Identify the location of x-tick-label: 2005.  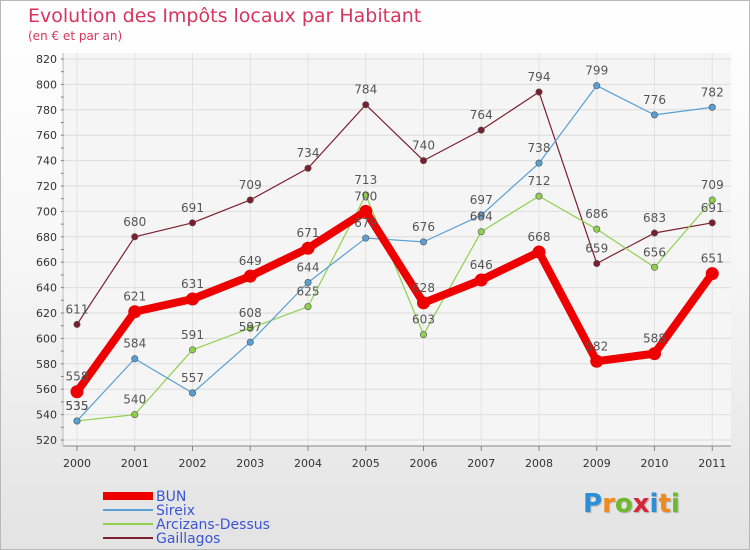
(366, 463).